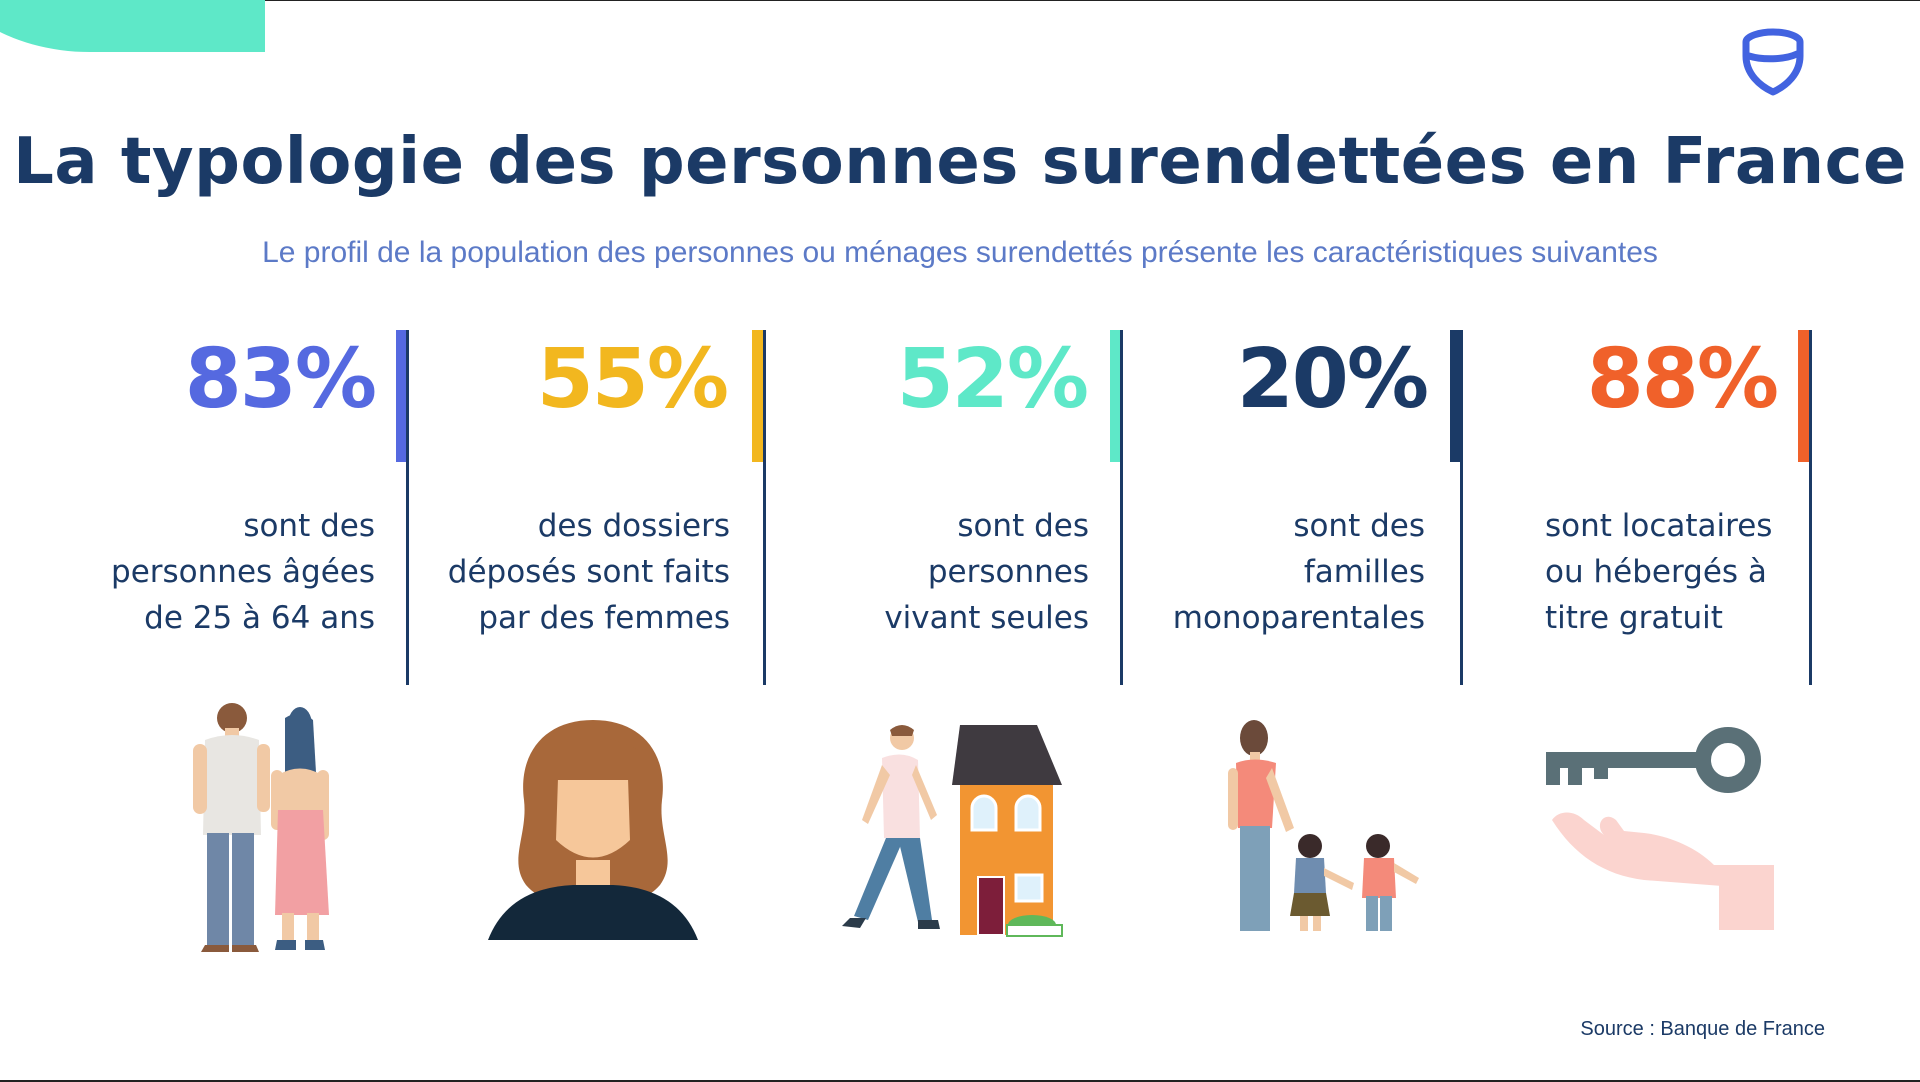 Image resolution: width=1920 pixels, height=1082 pixels. I want to click on stat-value: 20%, so click(1332, 379).